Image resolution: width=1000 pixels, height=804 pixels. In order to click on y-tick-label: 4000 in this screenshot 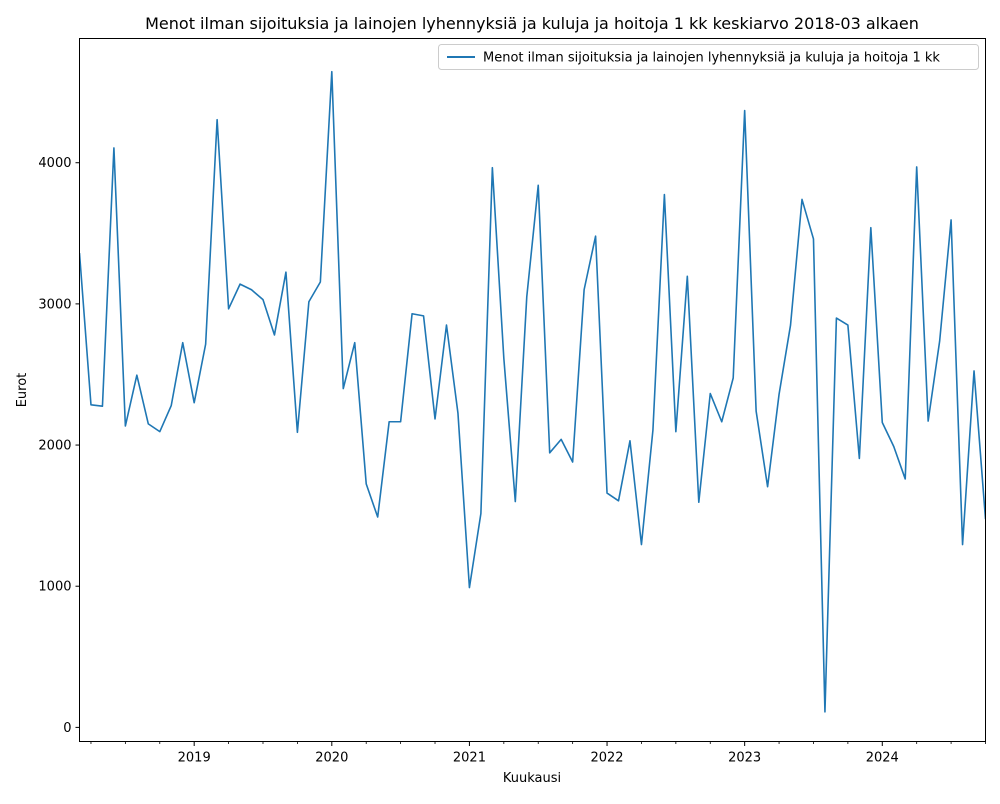, I will do `click(54, 163)`.